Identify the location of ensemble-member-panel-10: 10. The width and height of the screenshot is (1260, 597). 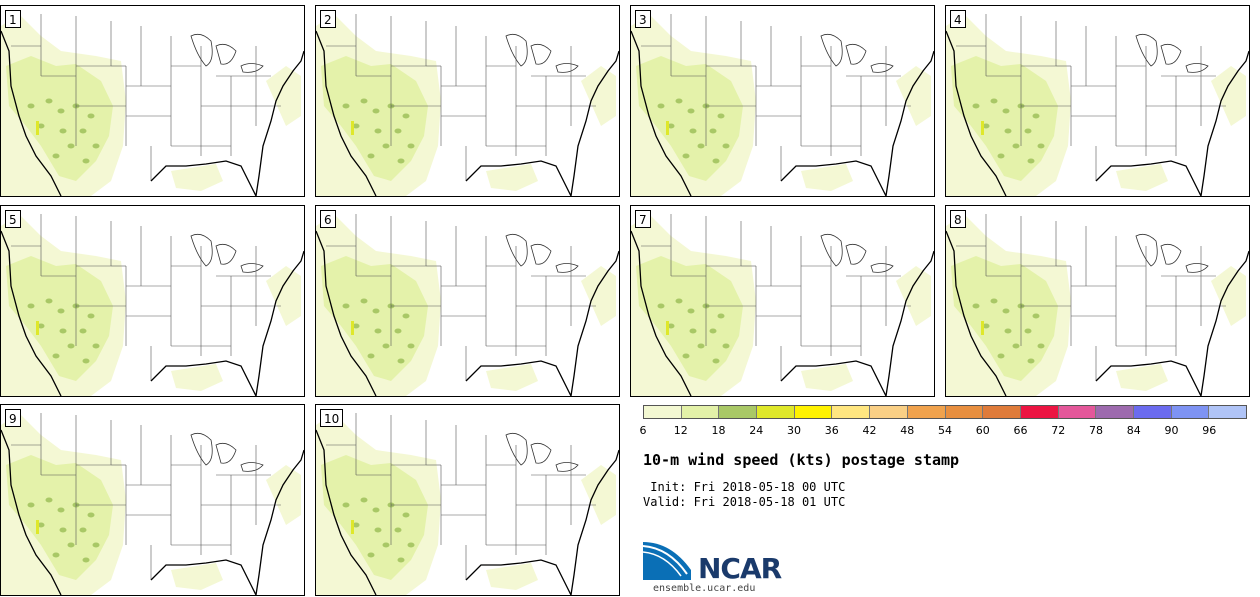
(467, 500).